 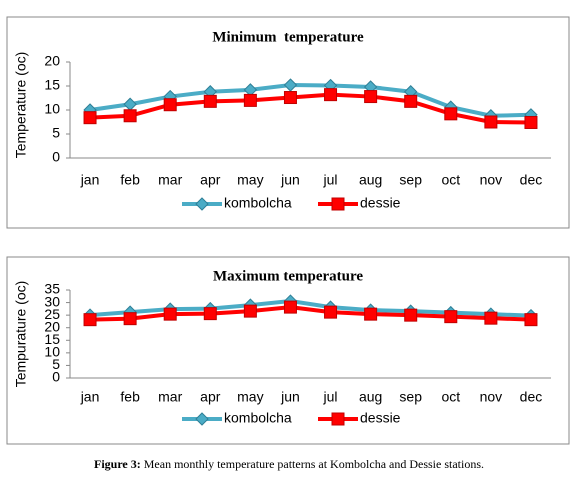 I want to click on chart-title: Minimum temperature, so click(x=288, y=37).